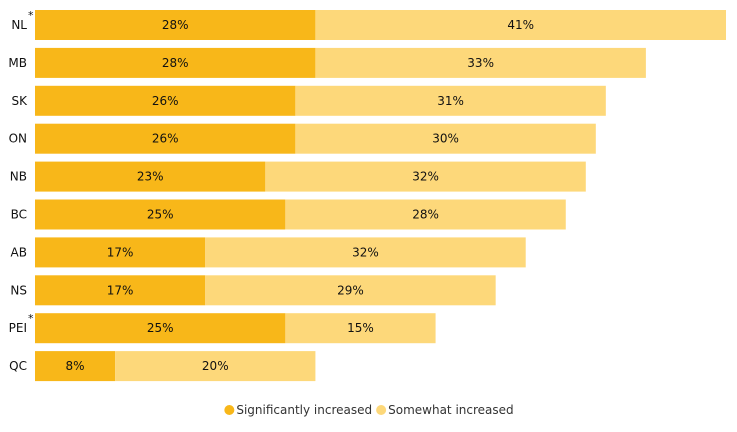  Describe the element at coordinates (451, 410) in the screenshot. I see `legend-label: Somewhat increased` at that location.